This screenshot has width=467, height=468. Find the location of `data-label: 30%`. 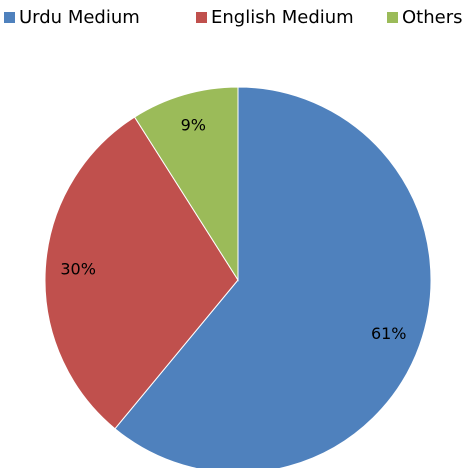

data-label: 30% is located at coordinates (78, 268).